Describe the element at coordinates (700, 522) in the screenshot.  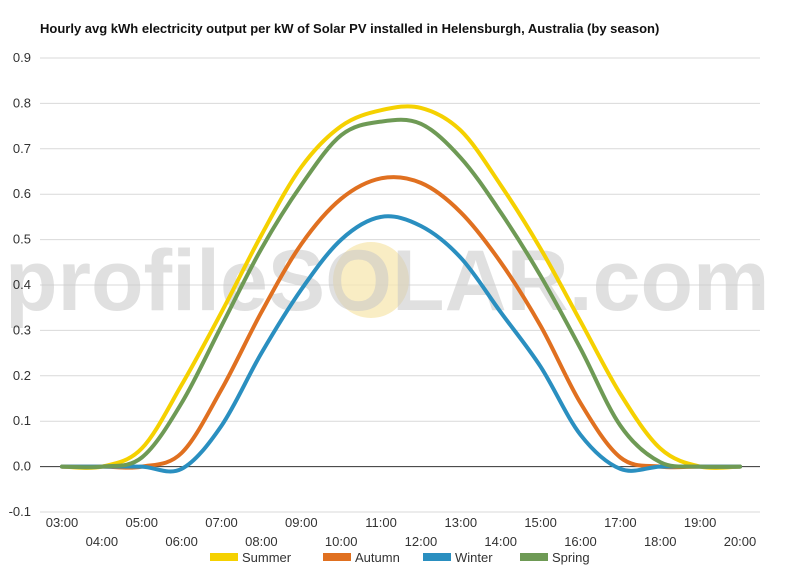
I see `x-tick-label: 19:00` at that location.